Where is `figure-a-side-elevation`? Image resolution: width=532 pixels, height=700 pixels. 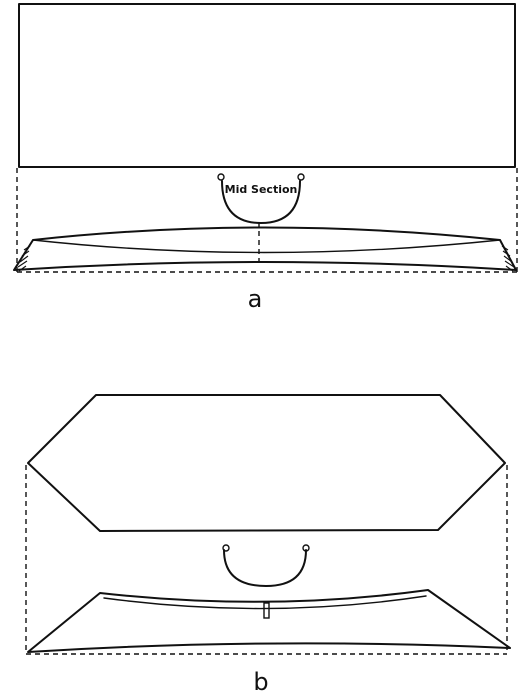
figure-a-side-elevation is located at coordinates (265, 248).